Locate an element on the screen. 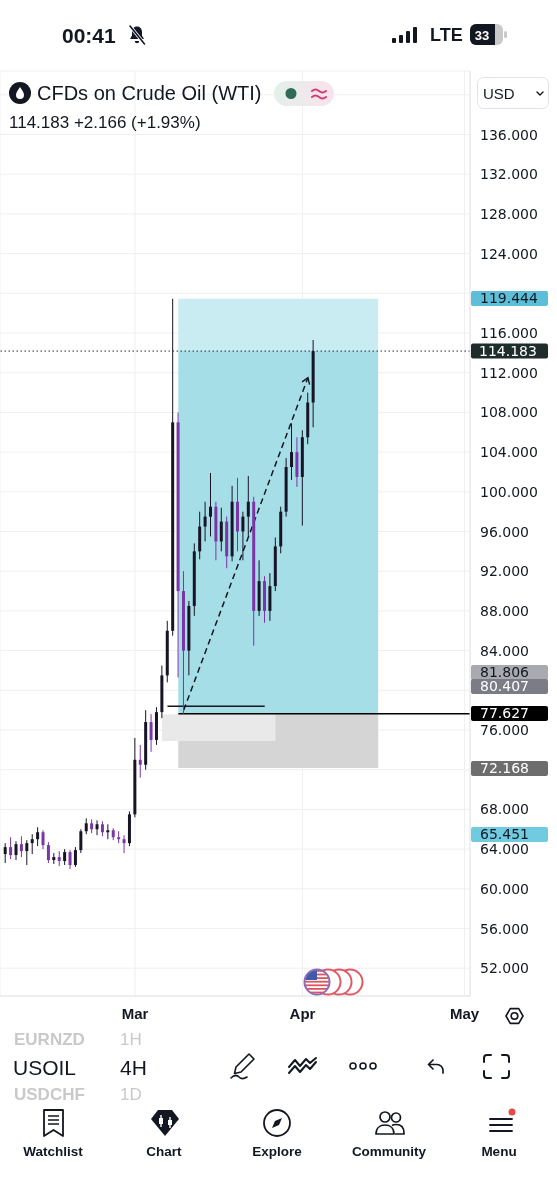  y-tick-label: 100.000 is located at coordinates (509, 491).